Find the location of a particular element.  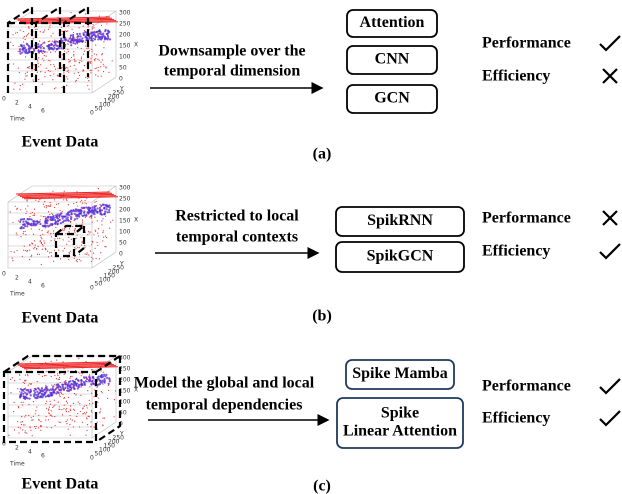

event-strip is located at coordinates (65, 19).